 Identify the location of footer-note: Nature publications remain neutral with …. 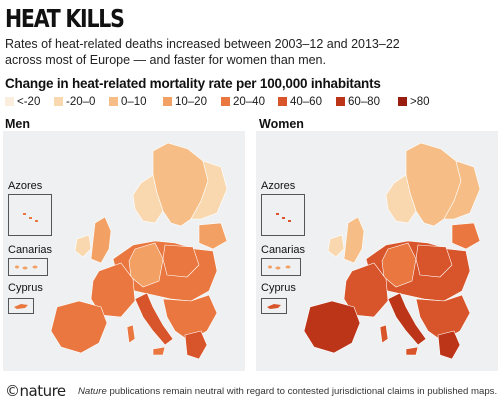
(288, 391).